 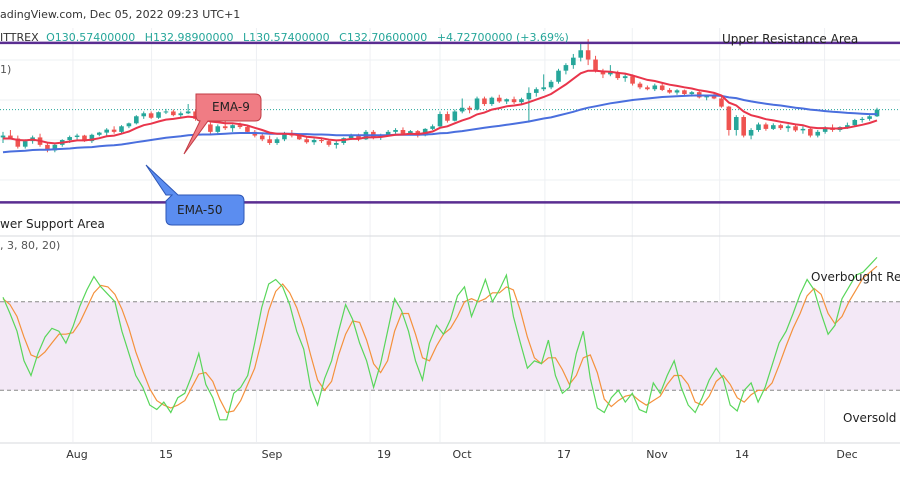 I want to click on lower-support-label: wer Support Area, so click(x=52, y=224).